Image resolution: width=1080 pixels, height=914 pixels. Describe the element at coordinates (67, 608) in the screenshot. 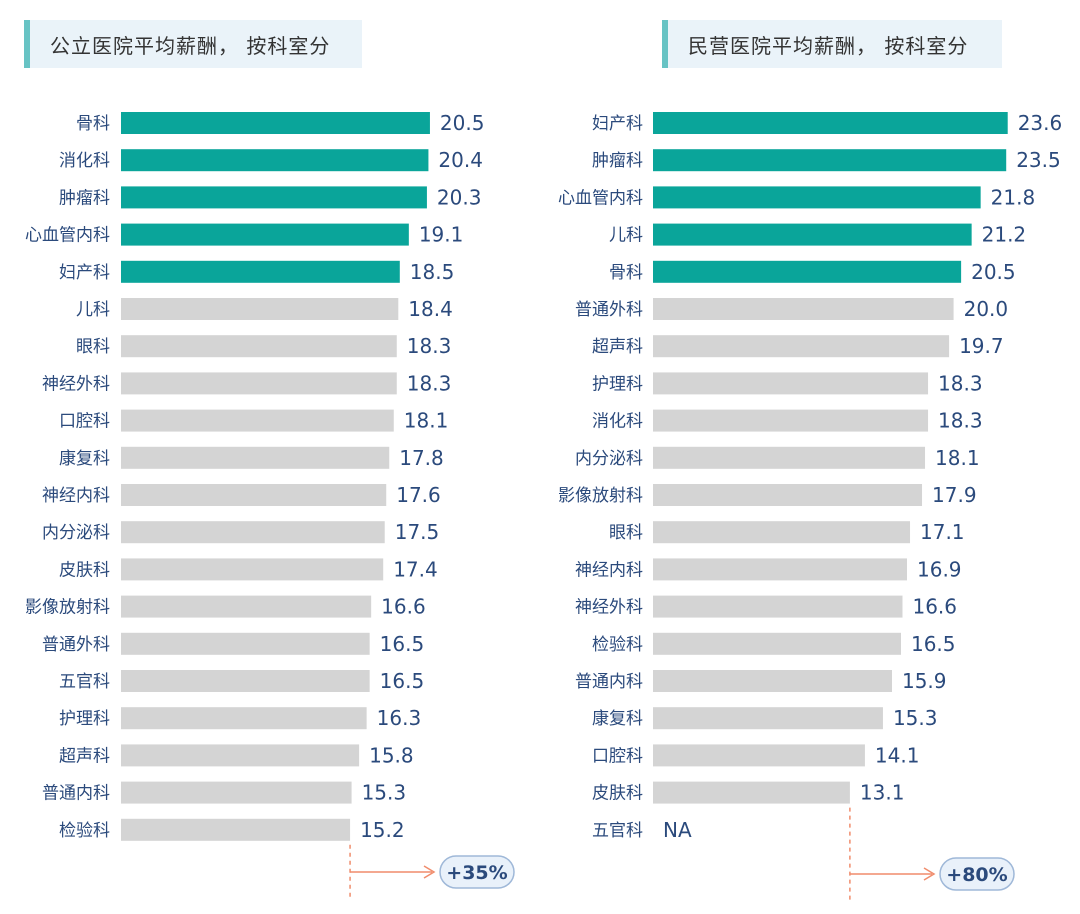

I see `public-category-label: 影像放射科` at that location.